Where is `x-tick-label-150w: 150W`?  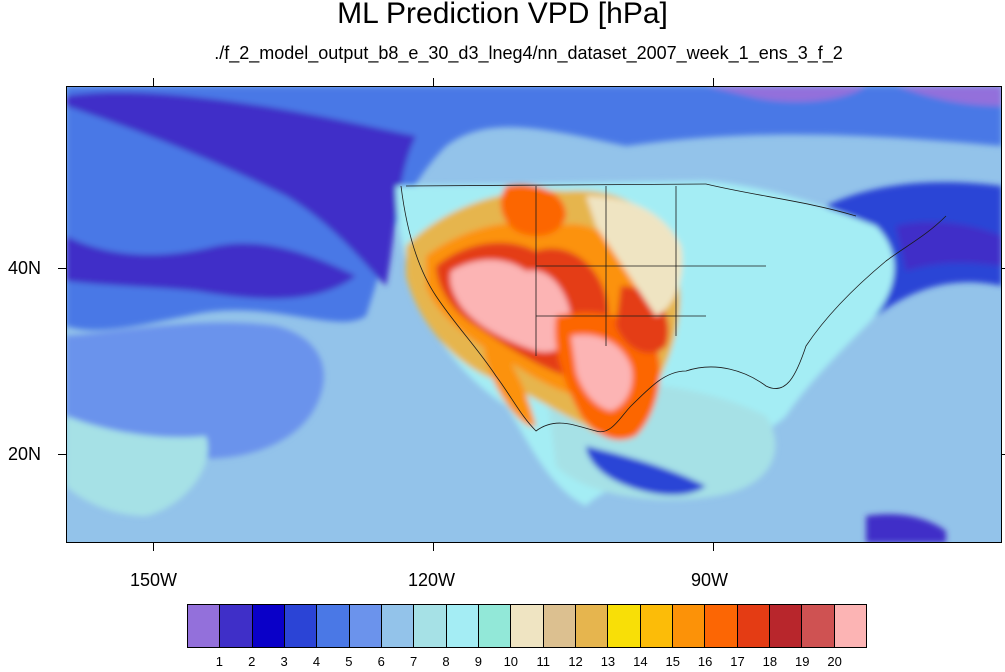
x-tick-label-150w: 150W is located at coordinates (154, 580).